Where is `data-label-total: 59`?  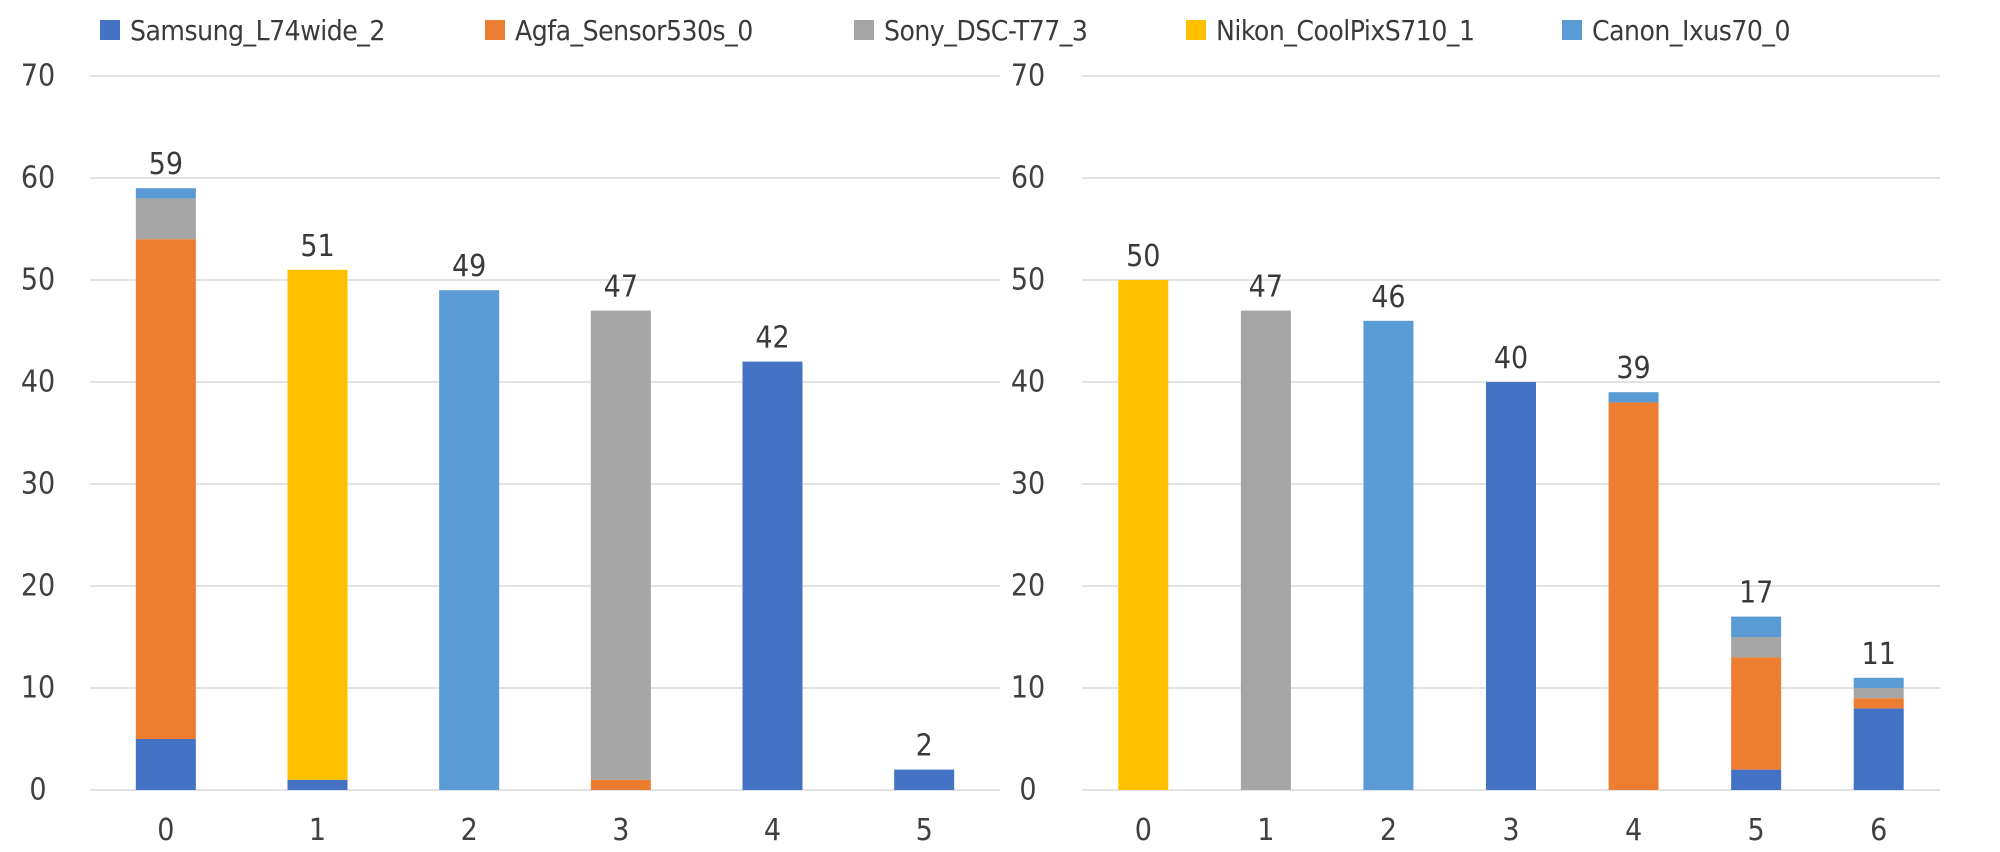
data-label-total: 59 is located at coordinates (166, 164).